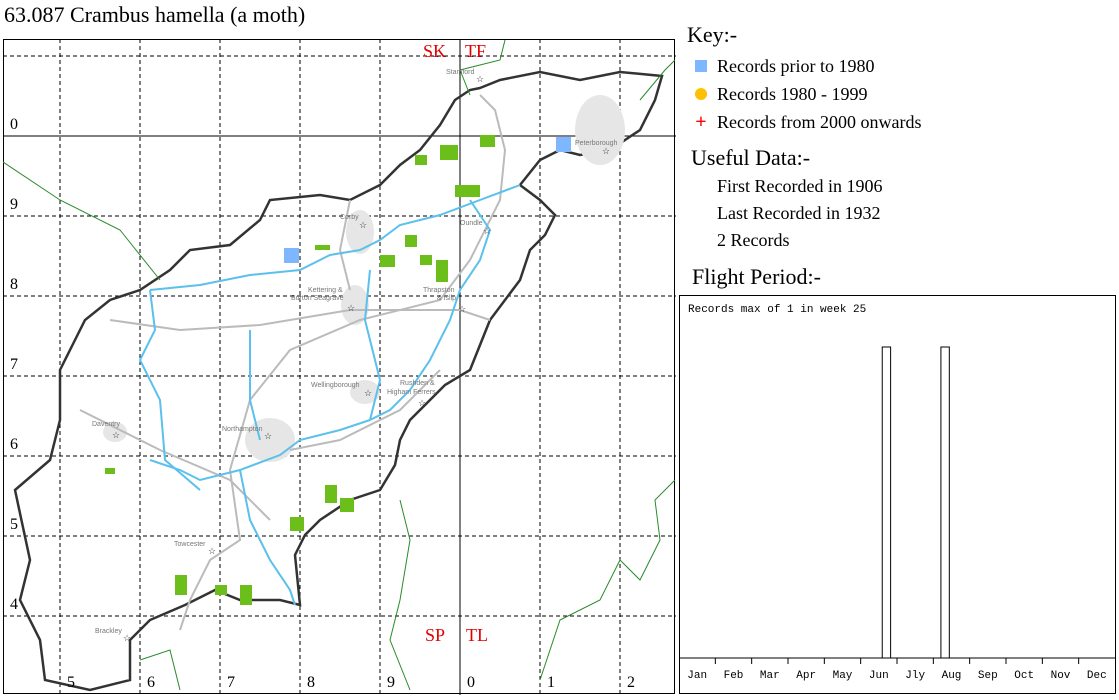 The image size is (1119, 700). I want to click on month-label-aug: Aug, so click(952, 676).